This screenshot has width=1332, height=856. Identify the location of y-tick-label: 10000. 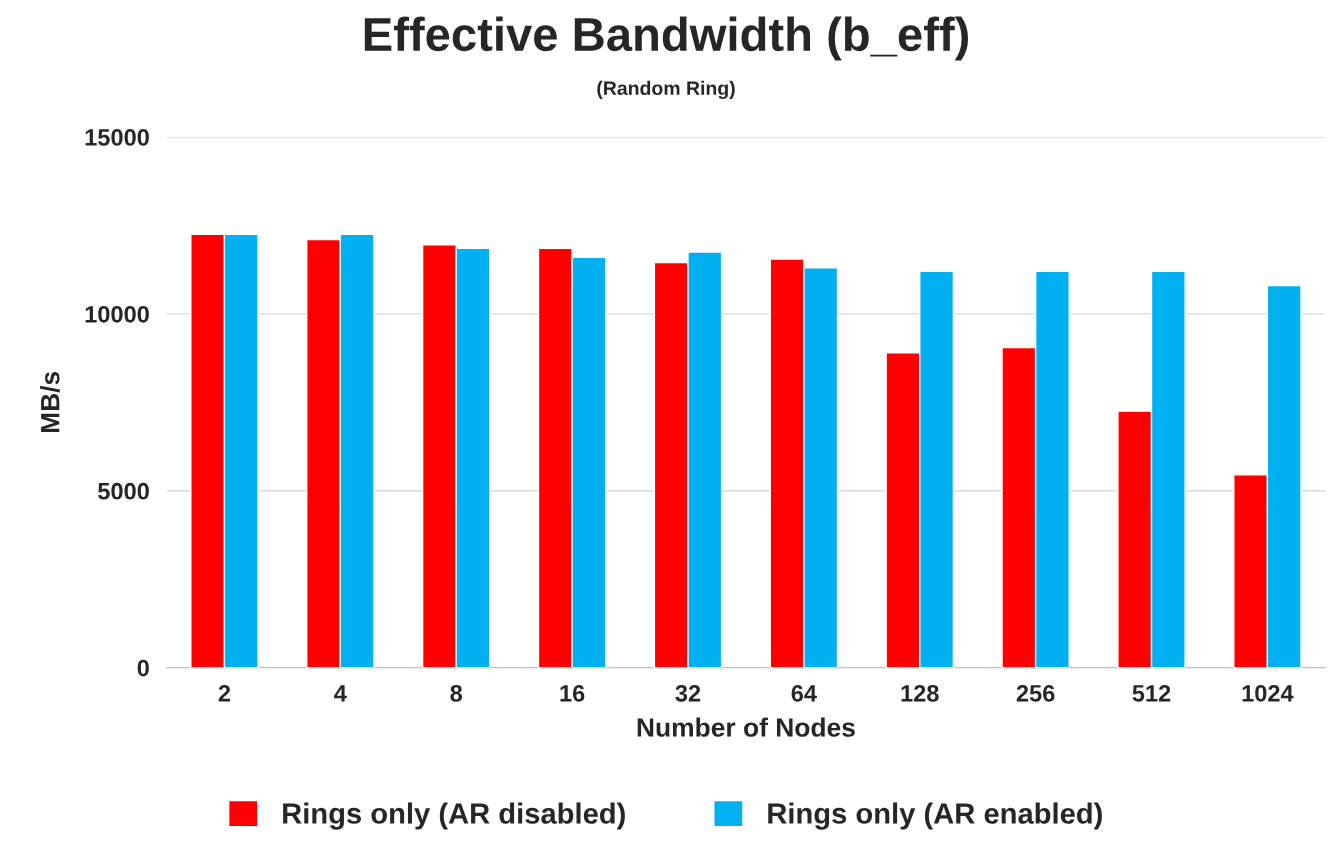
(117, 314).